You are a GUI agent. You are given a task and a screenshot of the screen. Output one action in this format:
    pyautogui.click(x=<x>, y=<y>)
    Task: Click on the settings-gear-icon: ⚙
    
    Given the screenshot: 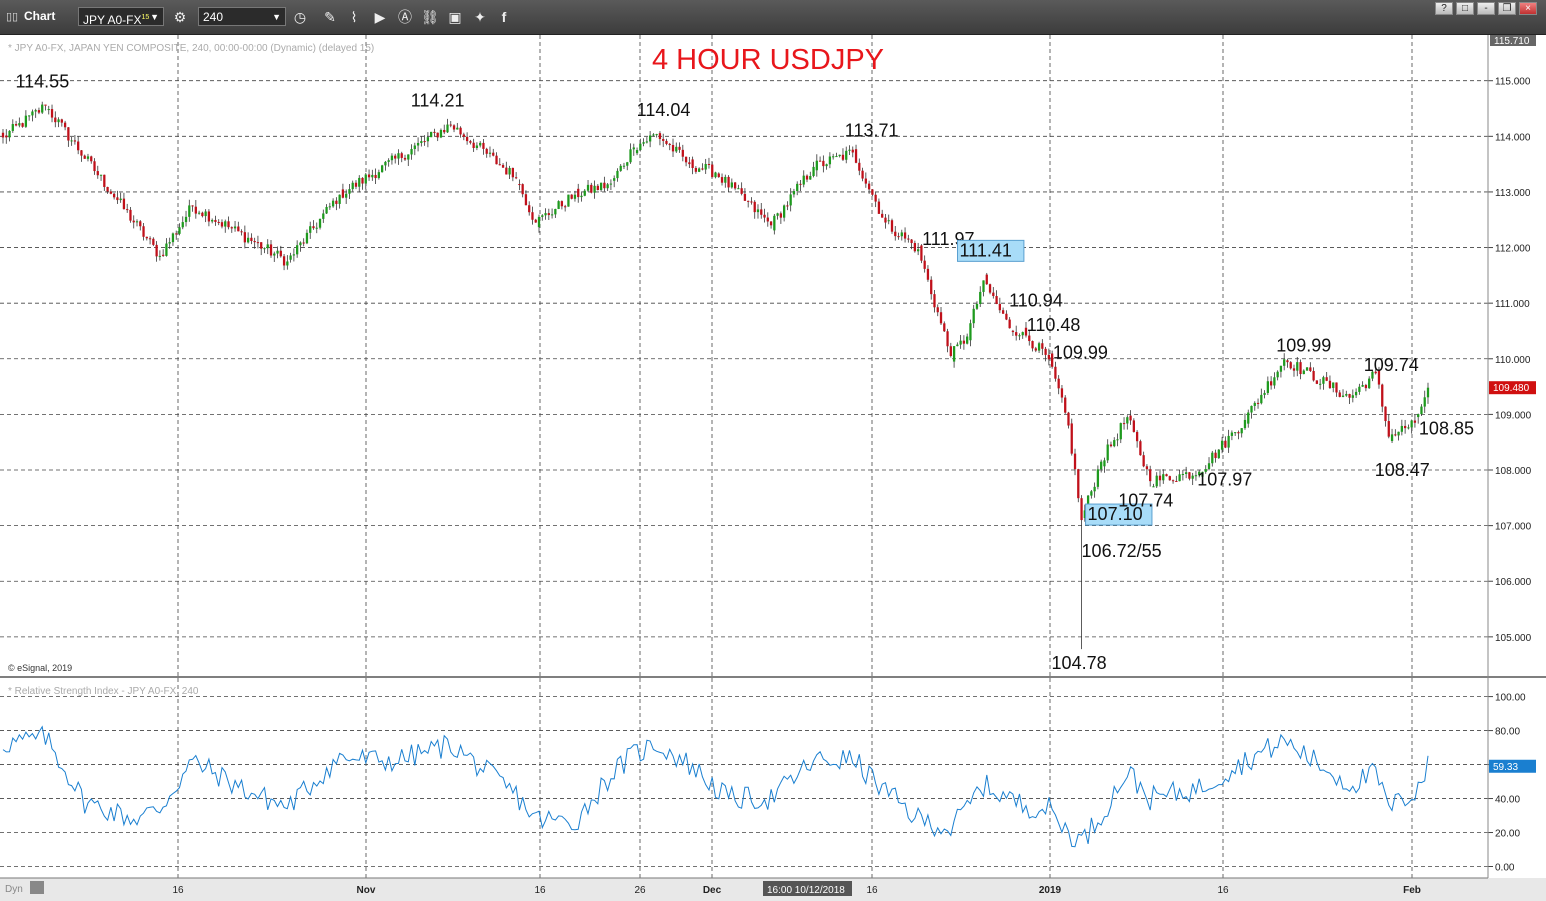 What is the action you would take?
    pyautogui.click(x=180, y=17)
    